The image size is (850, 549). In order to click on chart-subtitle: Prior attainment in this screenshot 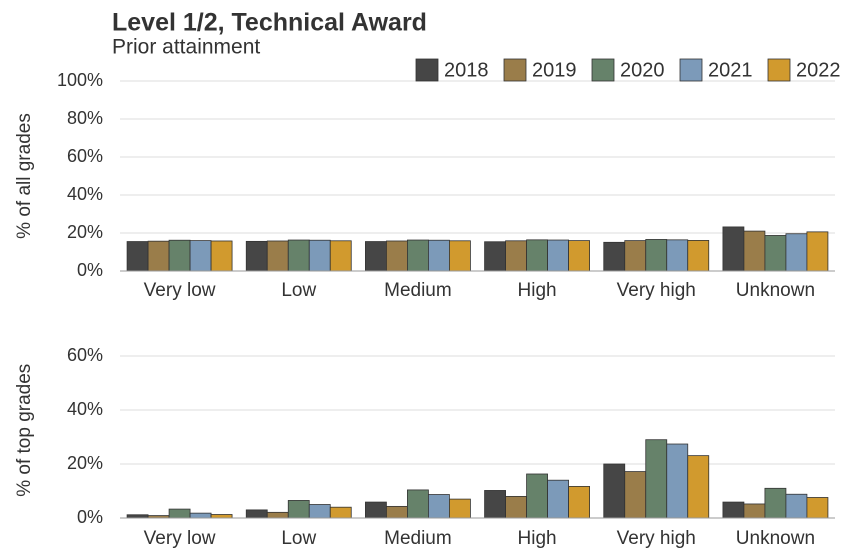, I will do `click(186, 47)`.